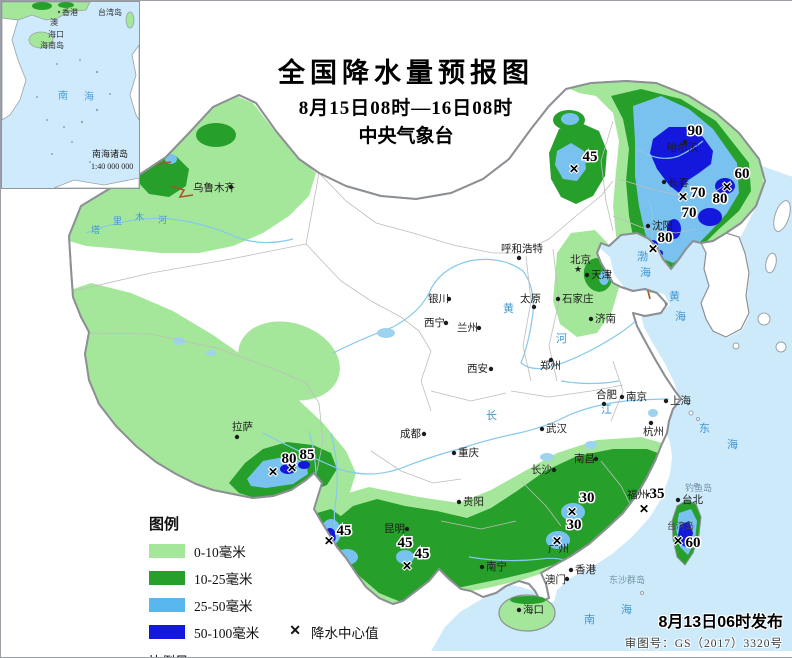 The image size is (792, 658). Describe the element at coordinates (680, 525) in the screenshot. I see `sea-label: 台湾岛` at that location.